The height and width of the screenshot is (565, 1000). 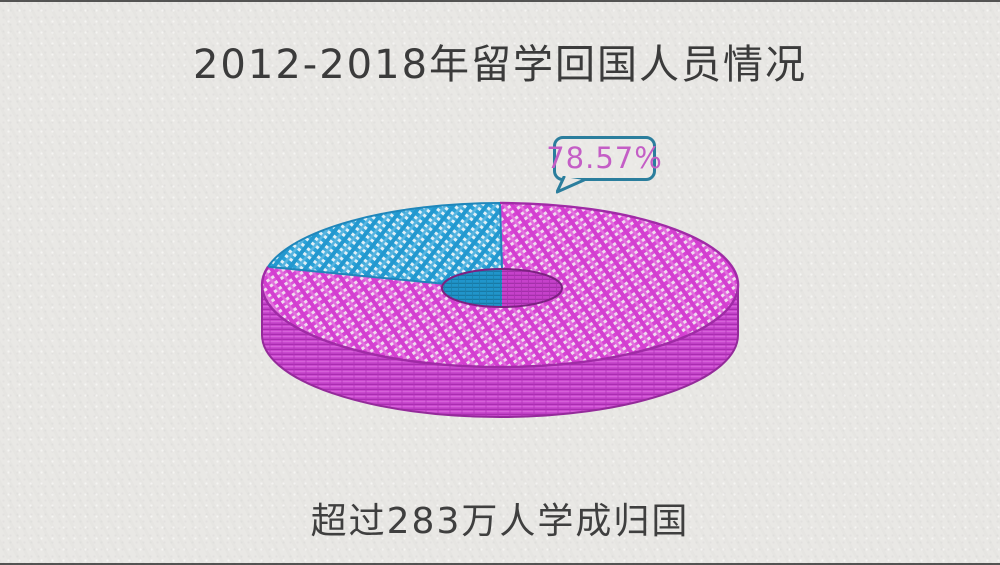 I want to click on donut-hole-outline, so click(x=502, y=288).